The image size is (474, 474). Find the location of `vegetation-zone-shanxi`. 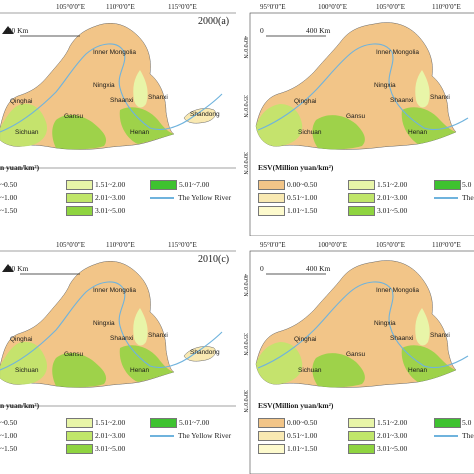

vegetation-zone-shanxi is located at coordinates (422, 327).